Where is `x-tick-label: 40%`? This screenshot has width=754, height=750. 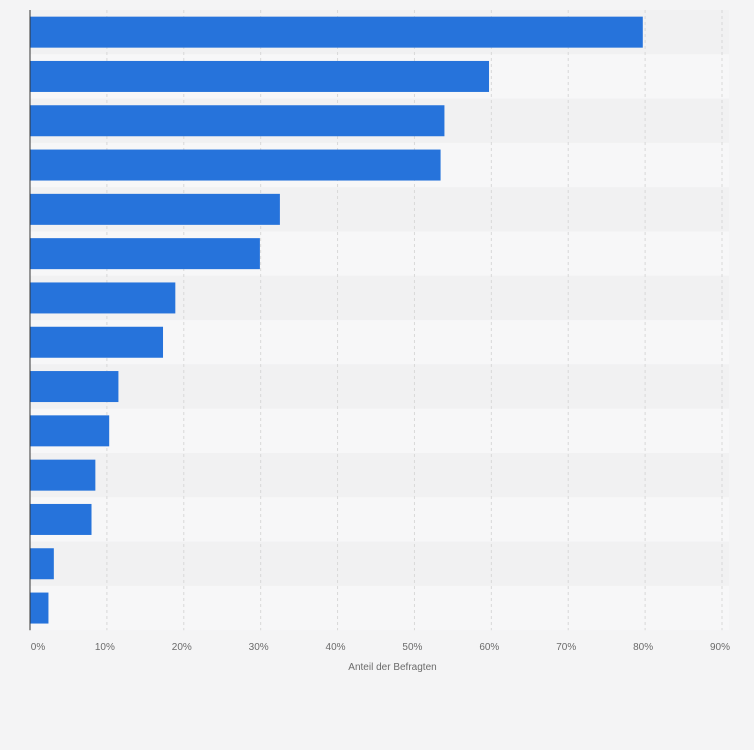
x-tick-label: 40% is located at coordinates (336, 647).